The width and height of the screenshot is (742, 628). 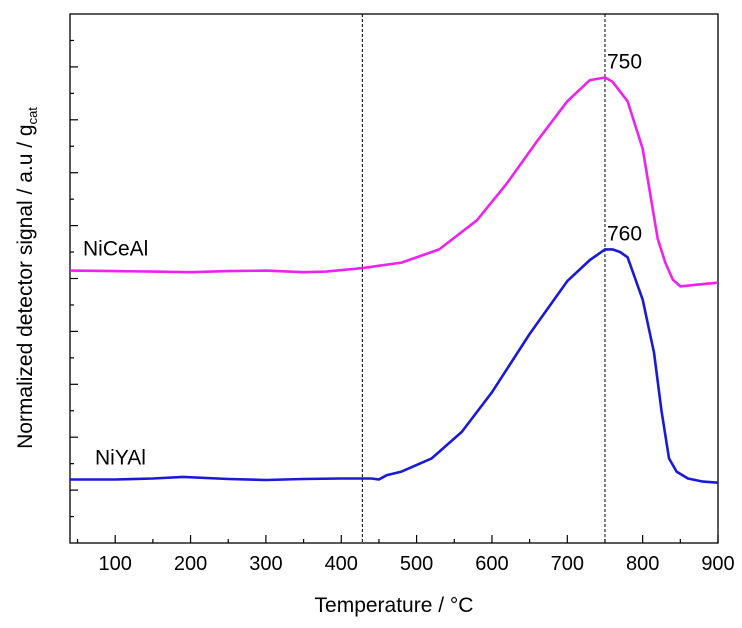 What do you see at coordinates (115, 354) in the screenshot?
I see `series-labels: NiCeAl NiYAl` at bounding box center [115, 354].